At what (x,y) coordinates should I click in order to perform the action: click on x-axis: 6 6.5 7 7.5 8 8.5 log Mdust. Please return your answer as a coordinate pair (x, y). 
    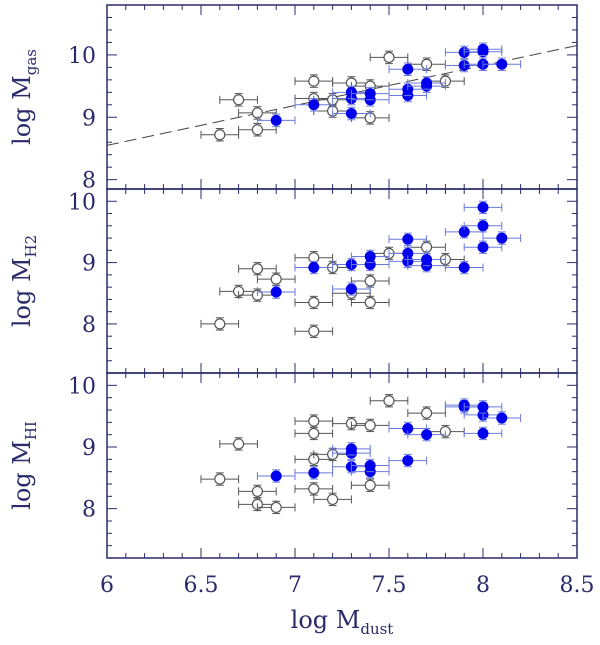
    Looking at the image, I should click on (347, 605).